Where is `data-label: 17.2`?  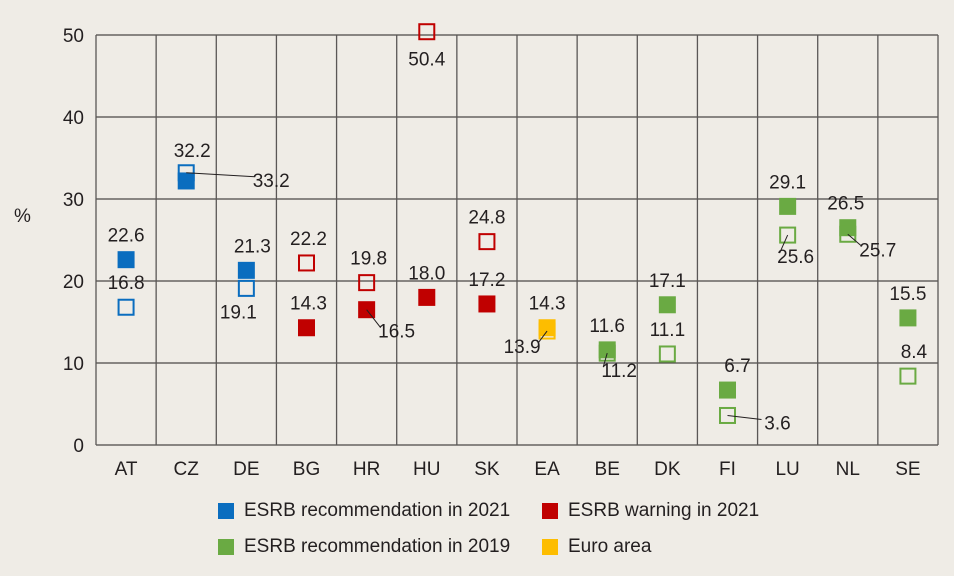
data-label: 17.2 is located at coordinates (486, 280).